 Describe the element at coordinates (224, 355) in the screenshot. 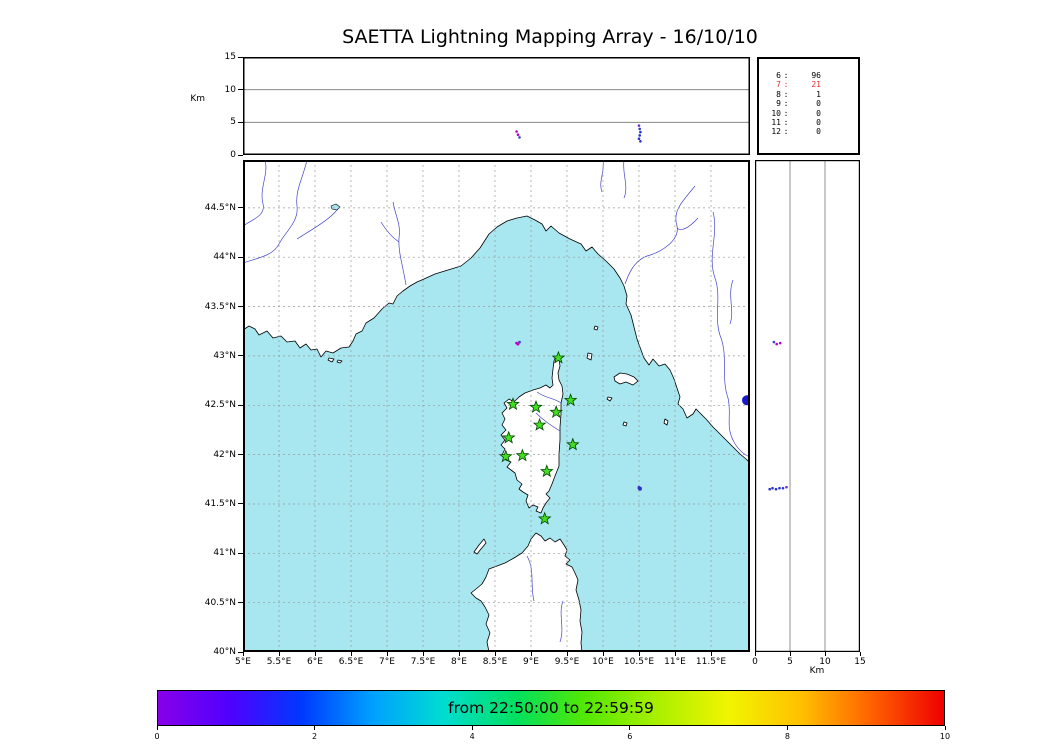

I see `tick-label: 43°N` at that location.